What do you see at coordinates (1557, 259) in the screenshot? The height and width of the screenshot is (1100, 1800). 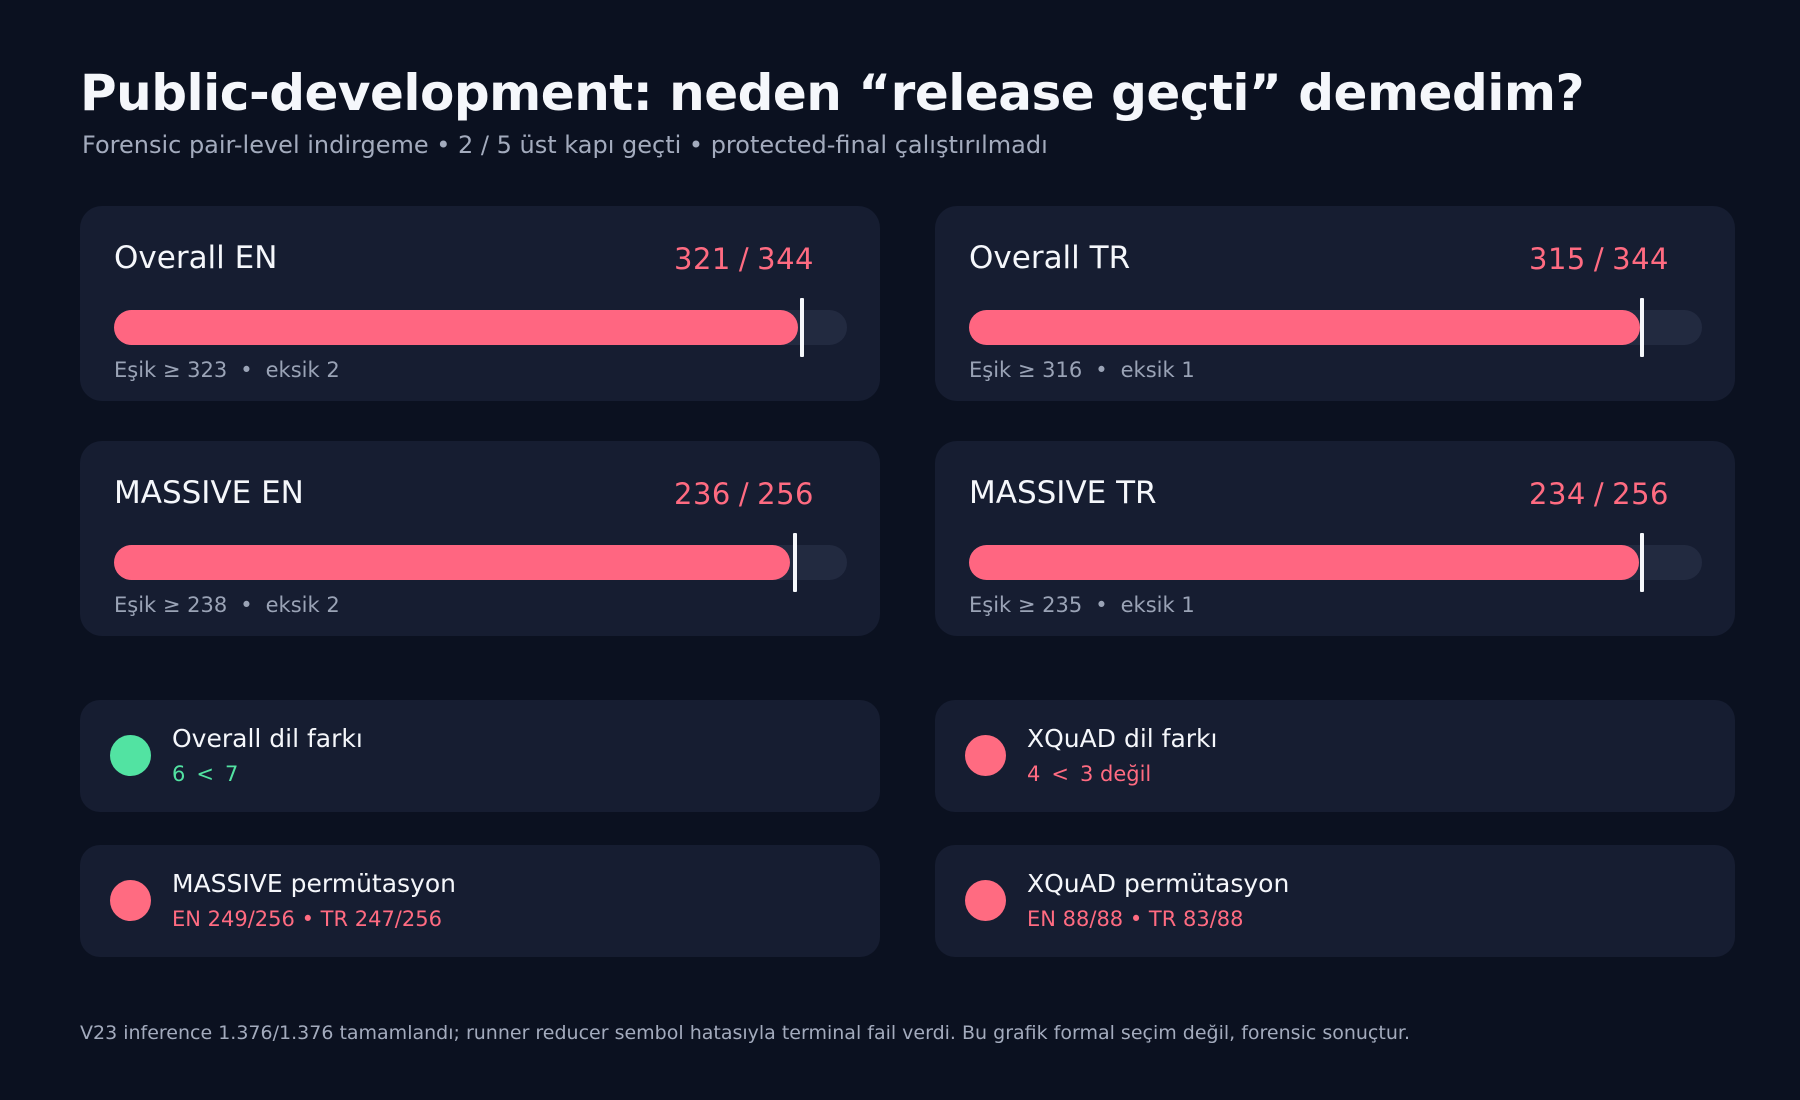 I see `score-value: 315` at bounding box center [1557, 259].